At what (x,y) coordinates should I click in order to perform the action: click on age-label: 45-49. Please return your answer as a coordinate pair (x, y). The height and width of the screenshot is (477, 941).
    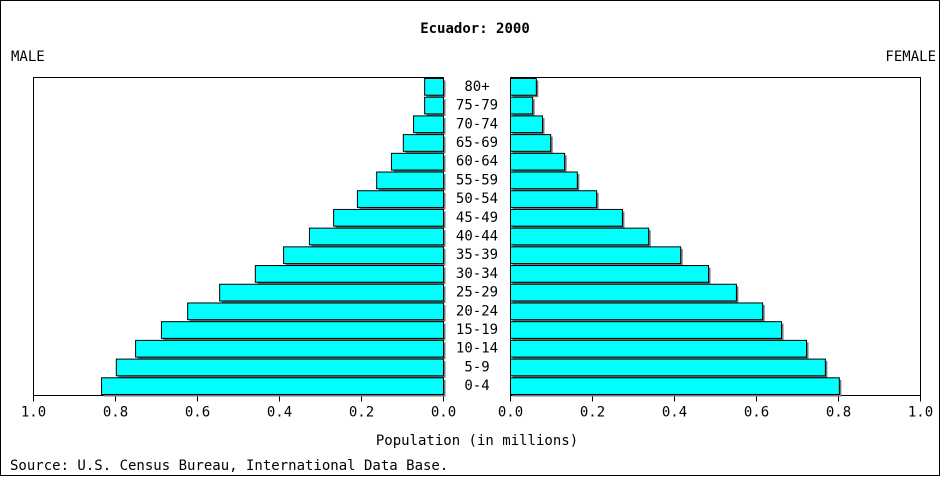
    Looking at the image, I should click on (477, 218).